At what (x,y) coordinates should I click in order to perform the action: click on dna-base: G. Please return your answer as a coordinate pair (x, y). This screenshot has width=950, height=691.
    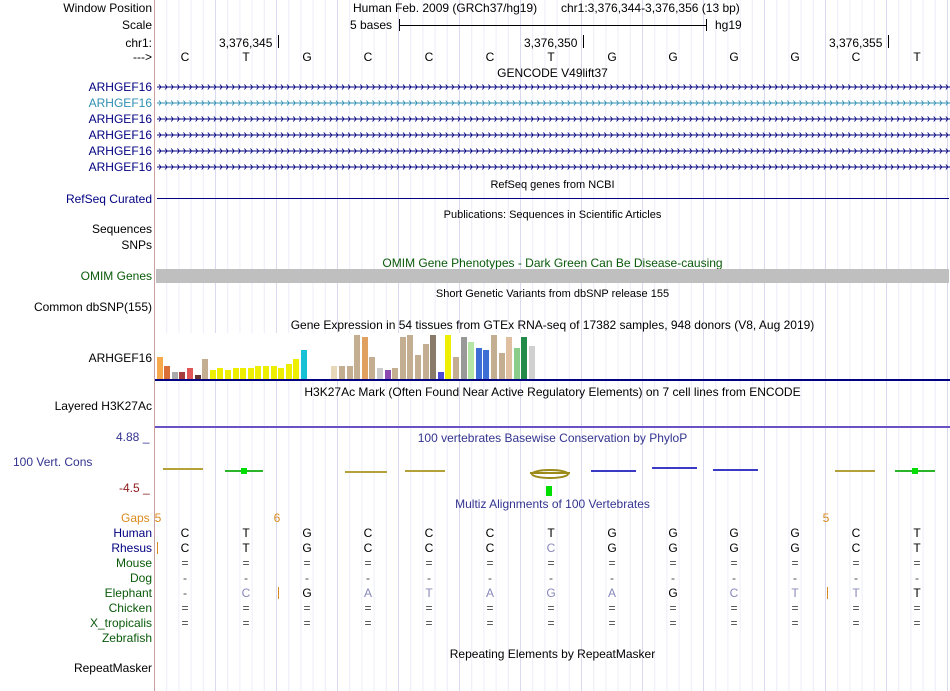
    Looking at the image, I should click on (612, 57).